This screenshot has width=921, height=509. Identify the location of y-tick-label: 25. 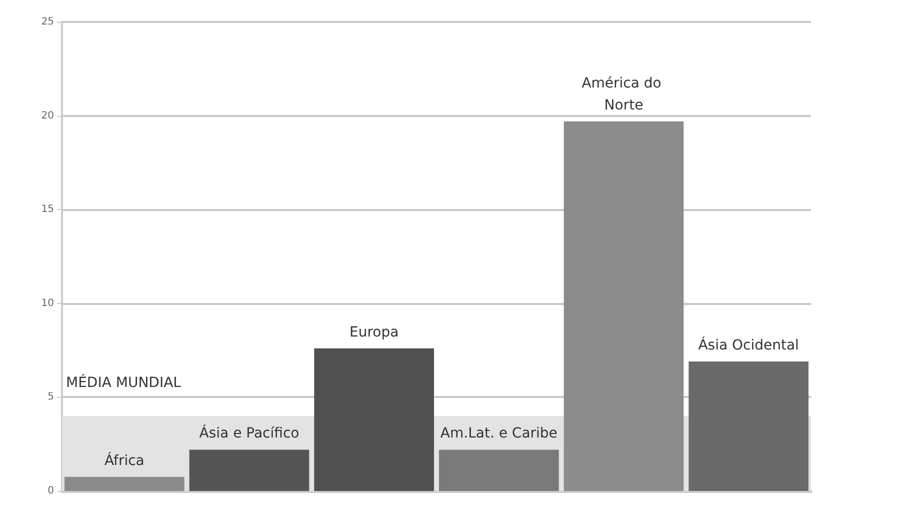
(47, 22).